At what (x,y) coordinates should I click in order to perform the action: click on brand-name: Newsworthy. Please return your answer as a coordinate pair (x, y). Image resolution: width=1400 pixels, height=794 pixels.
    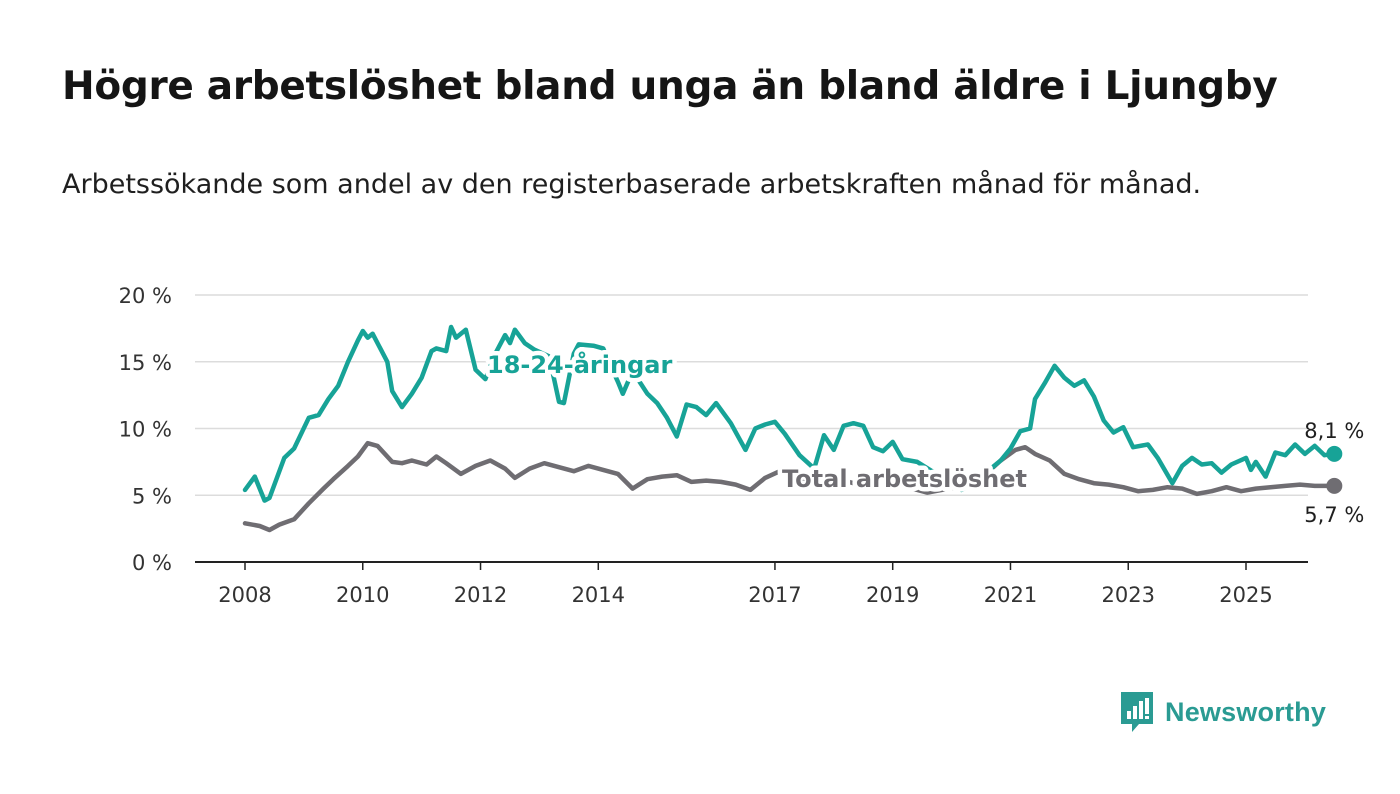
    Looking at the image, I should click on (1246, 711).